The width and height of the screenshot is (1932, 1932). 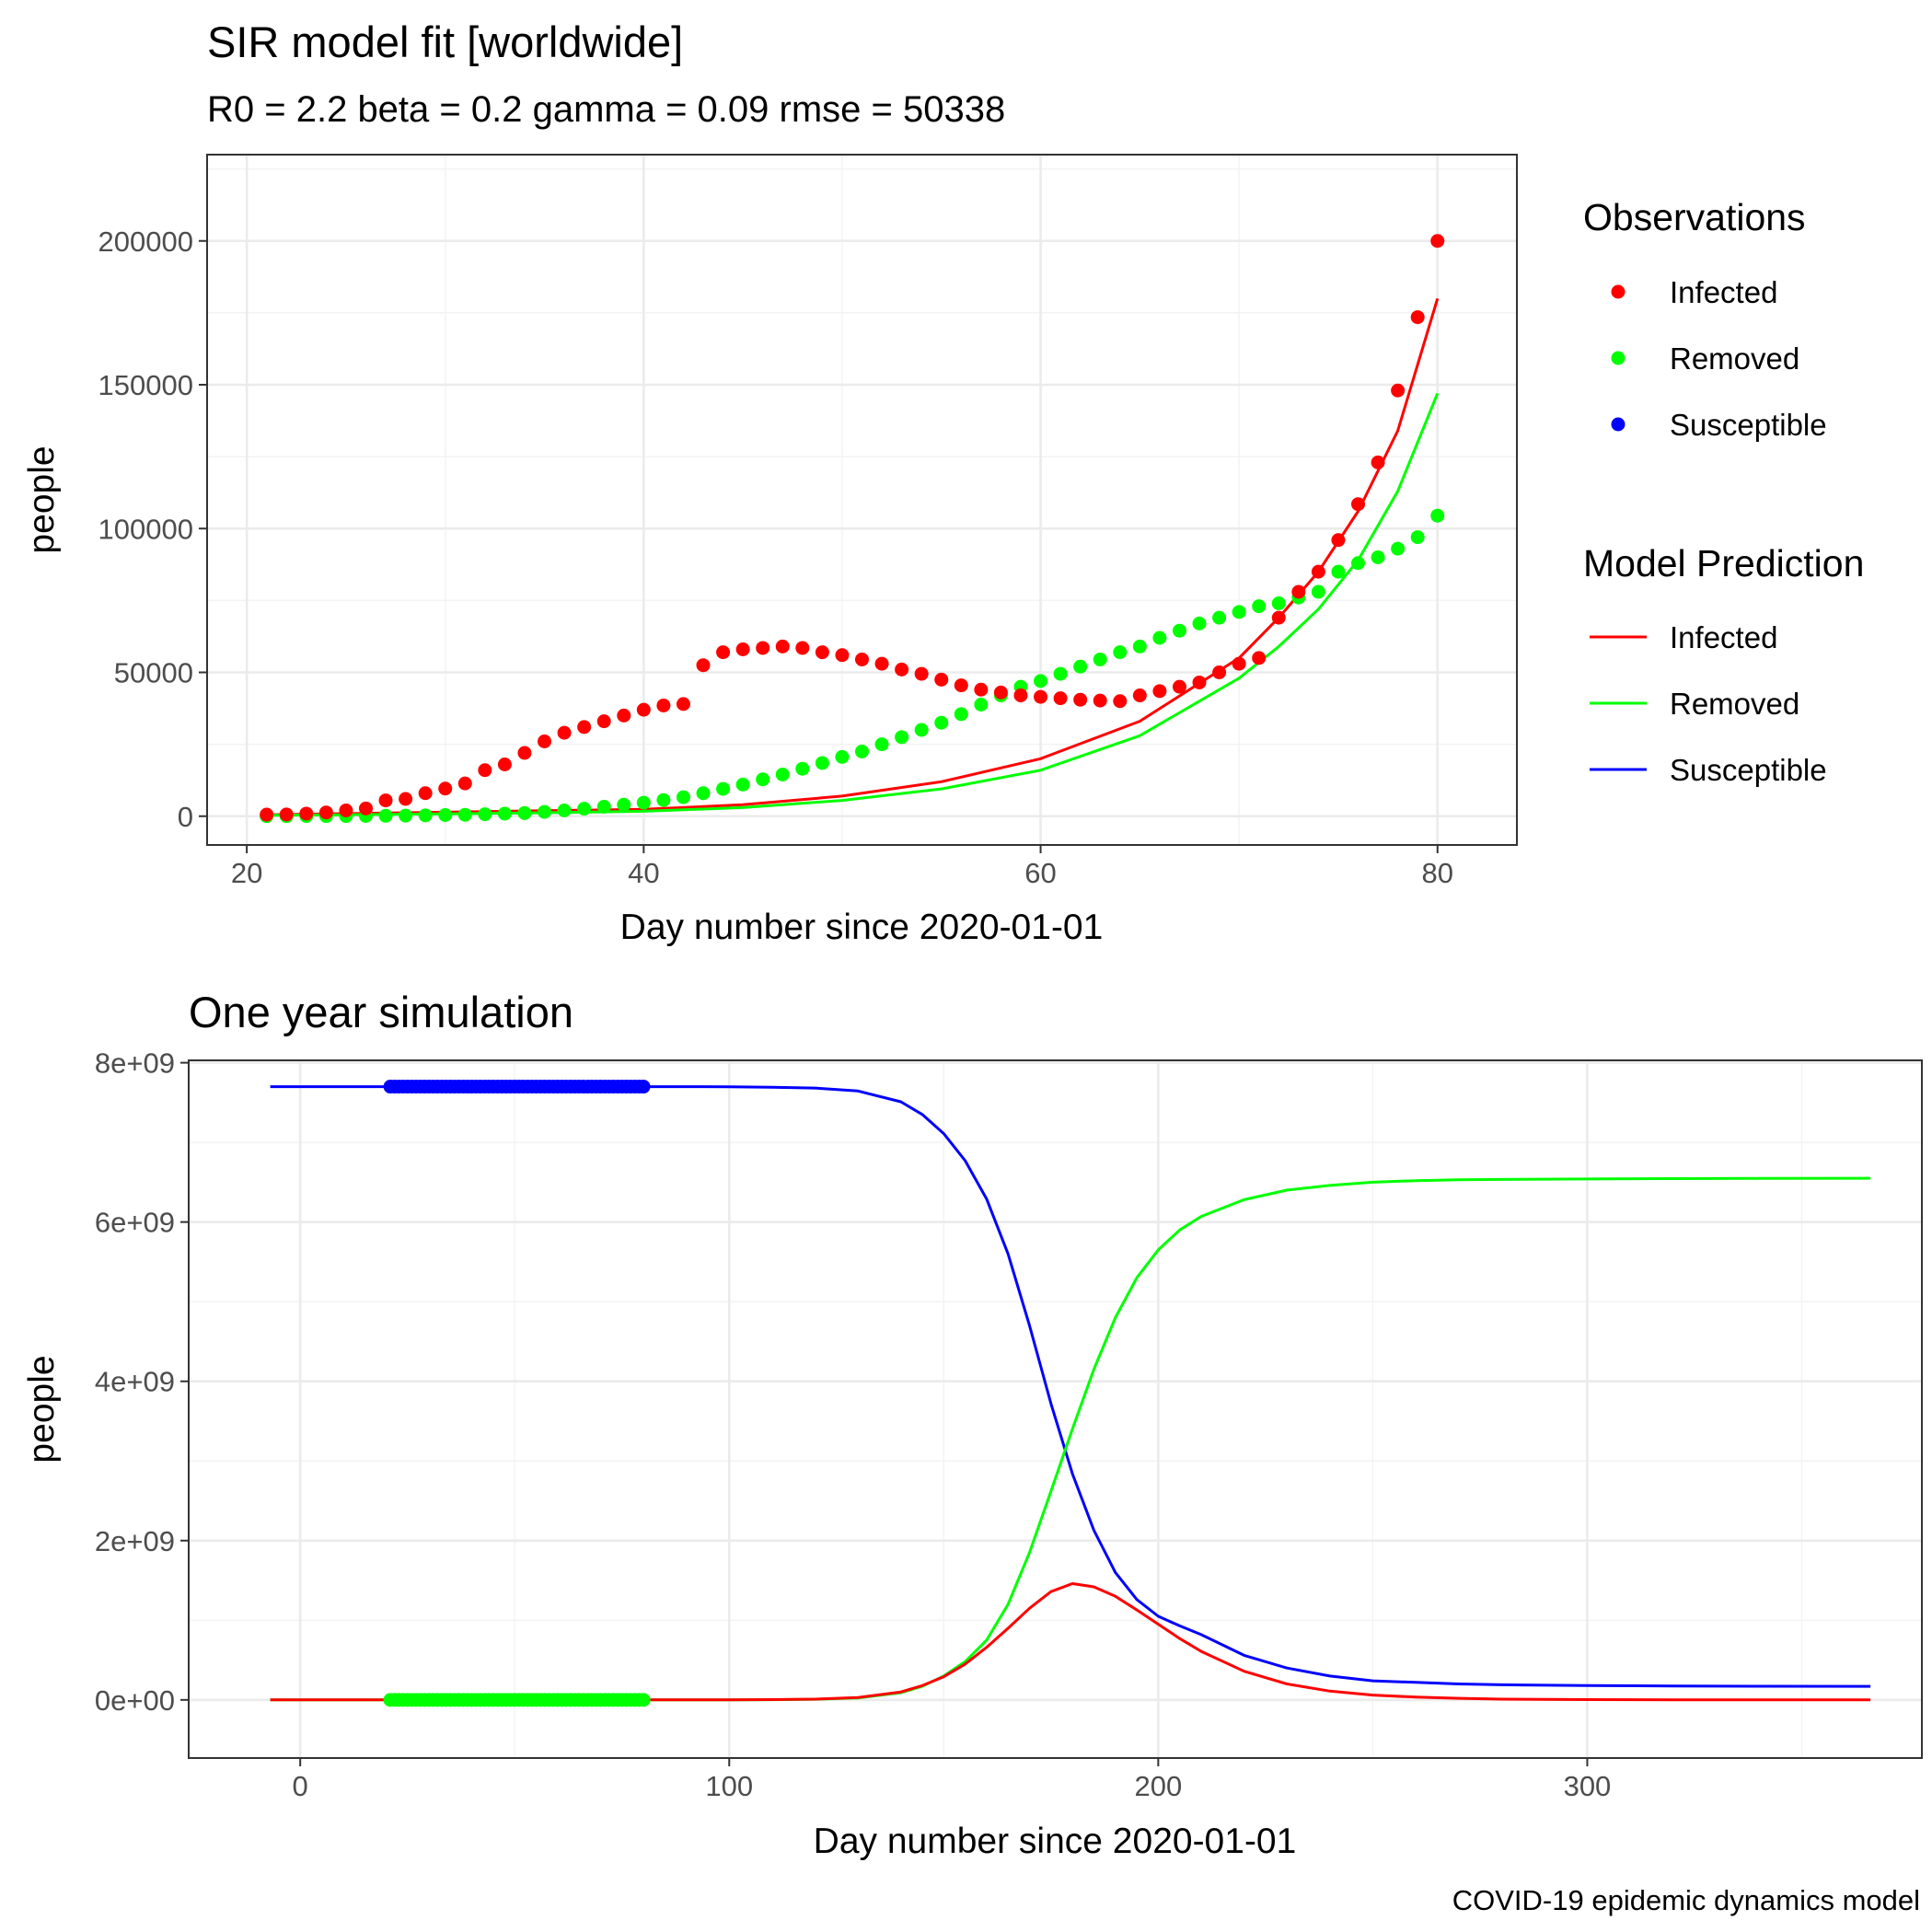 What do you see at coordinates (135, 1223) in the screenshot?
I see `sim-y-tick-label: 6e+09` at bounding box center [135, 1223].